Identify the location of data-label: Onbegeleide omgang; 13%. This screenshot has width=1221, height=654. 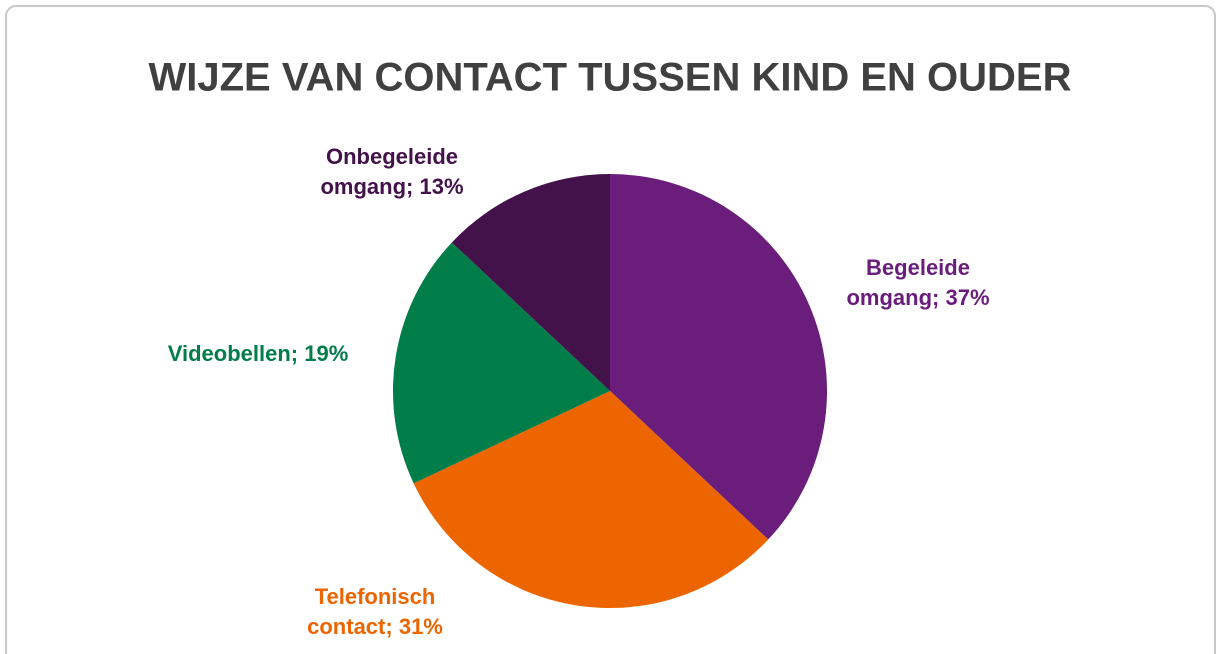
(392, 172).